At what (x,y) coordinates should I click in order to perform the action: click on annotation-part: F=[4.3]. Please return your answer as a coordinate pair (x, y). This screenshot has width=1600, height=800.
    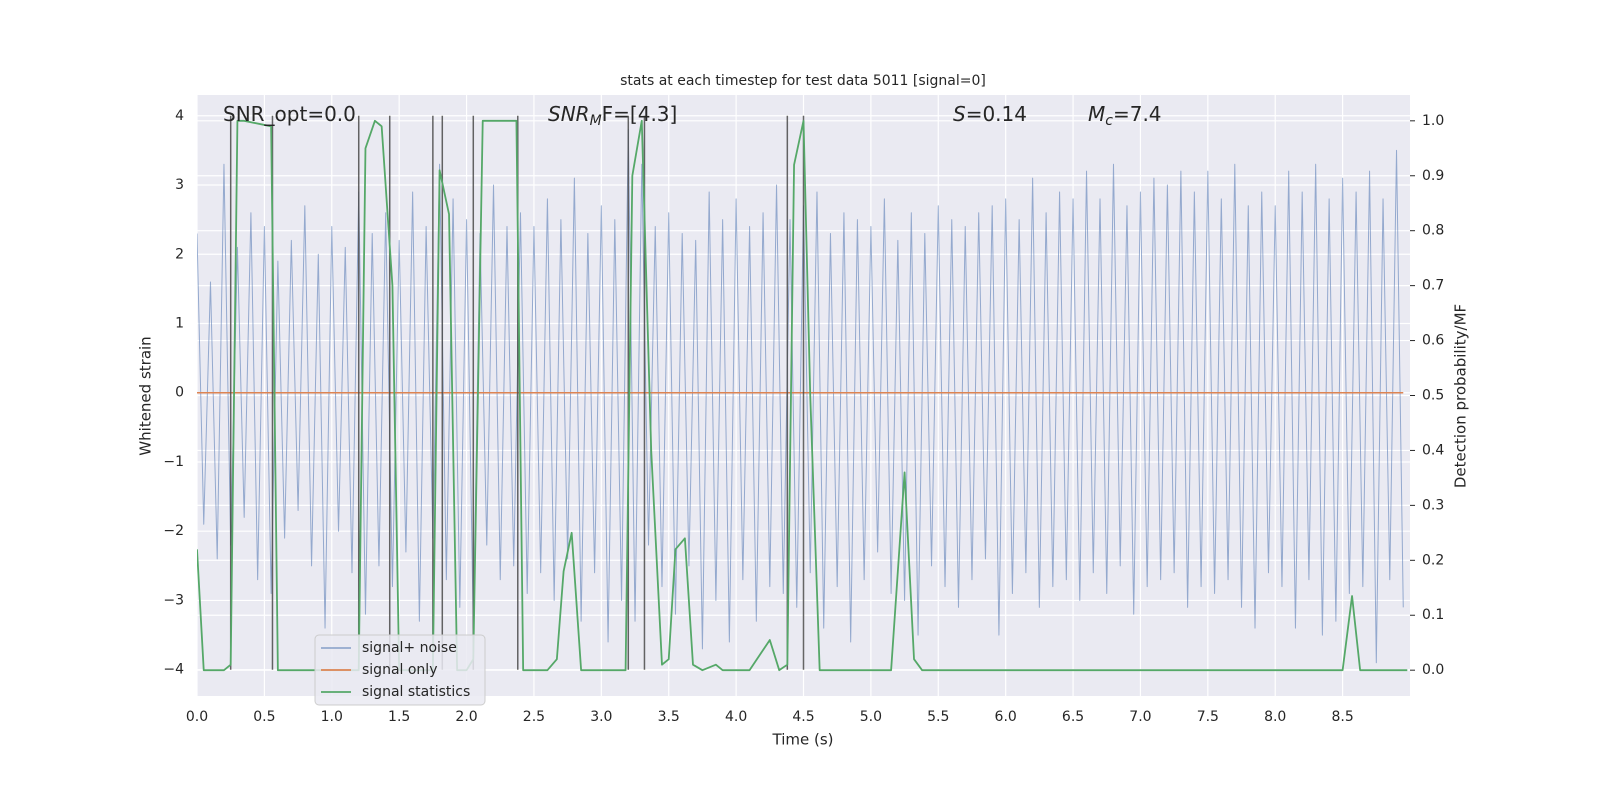
    Looking at the image, I should click on (640, 114).